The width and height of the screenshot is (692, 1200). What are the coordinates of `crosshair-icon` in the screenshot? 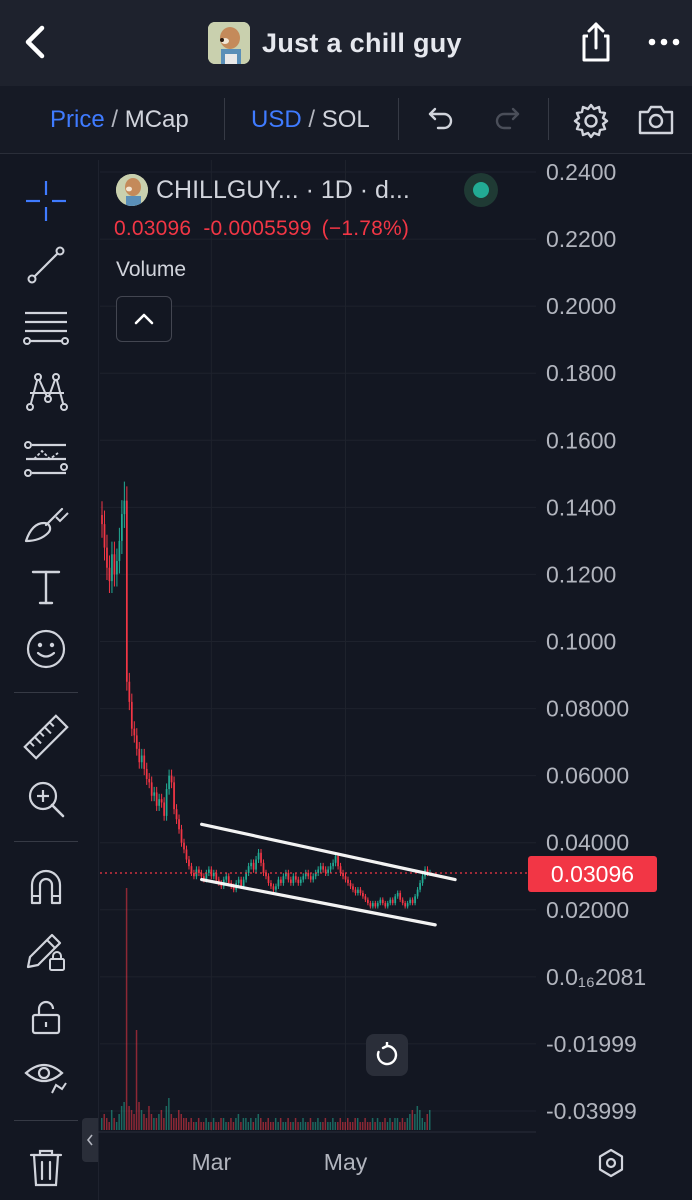 It's located at (46, 201).